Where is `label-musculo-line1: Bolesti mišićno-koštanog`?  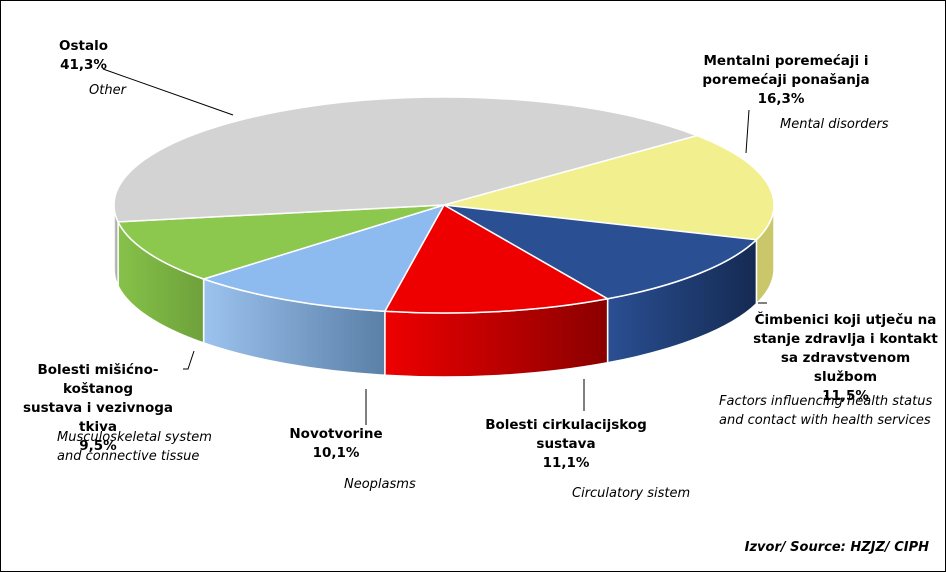
label-musculo-line1: Bolesti mišićno-koštanog is located at coordinates (98, 379).